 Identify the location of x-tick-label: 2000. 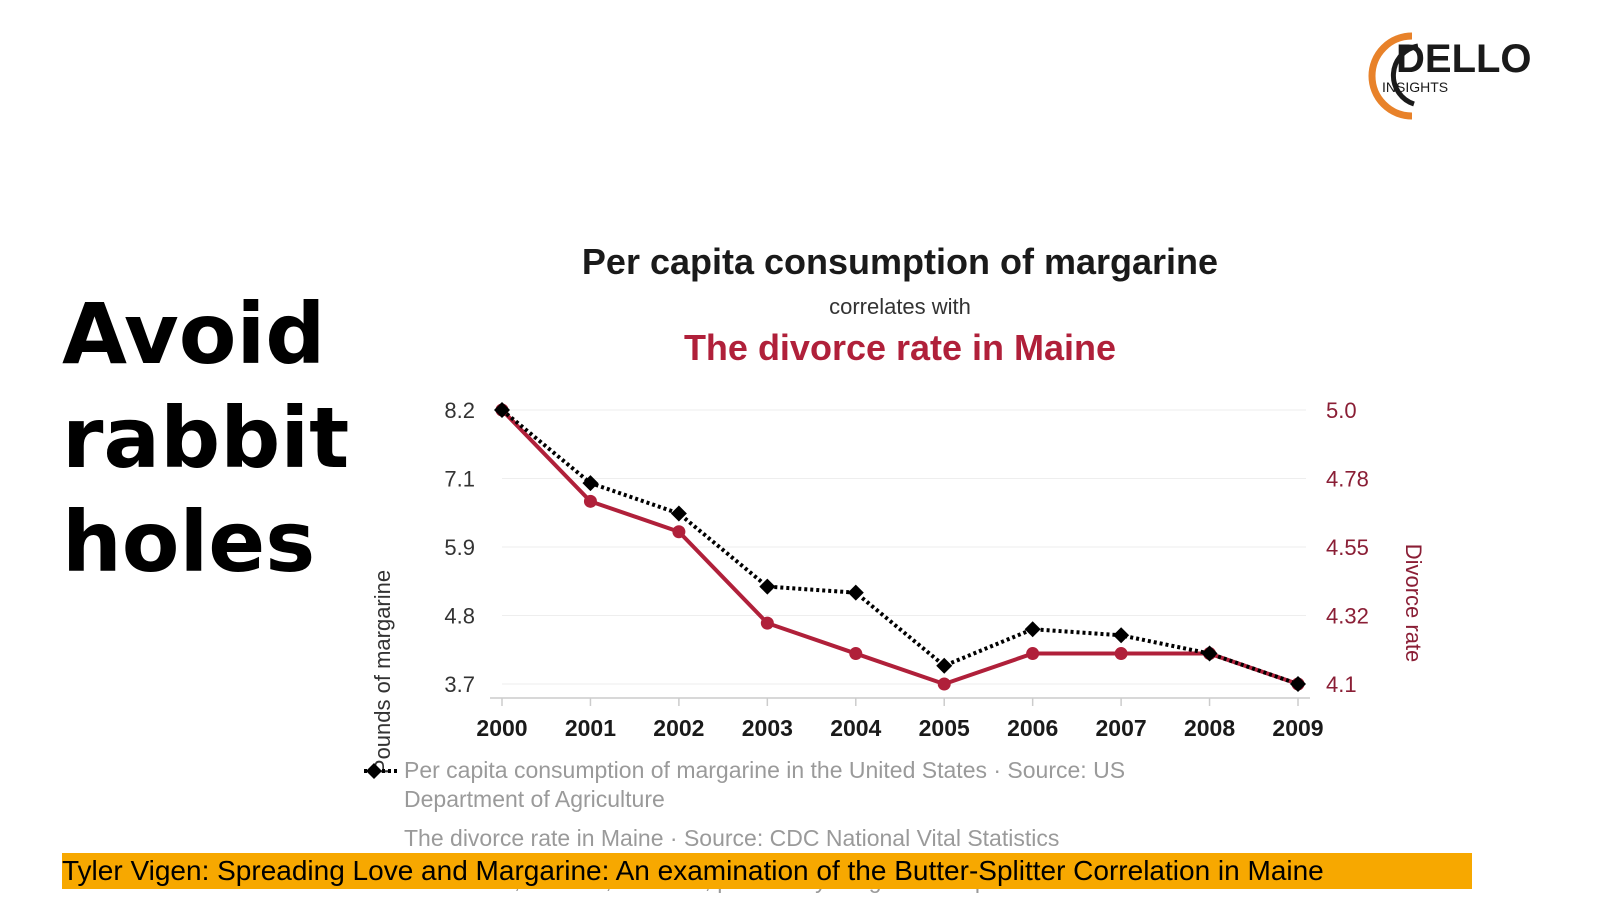
(501, 728).